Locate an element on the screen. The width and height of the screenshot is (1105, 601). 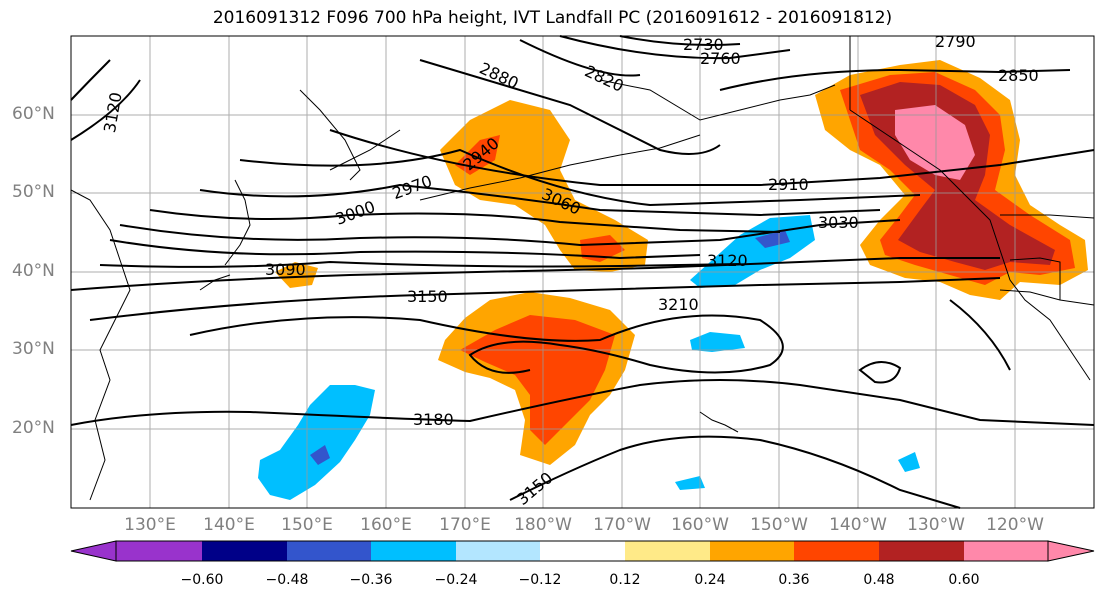
lon-label: 140°W is located at coordinates (858, 525).